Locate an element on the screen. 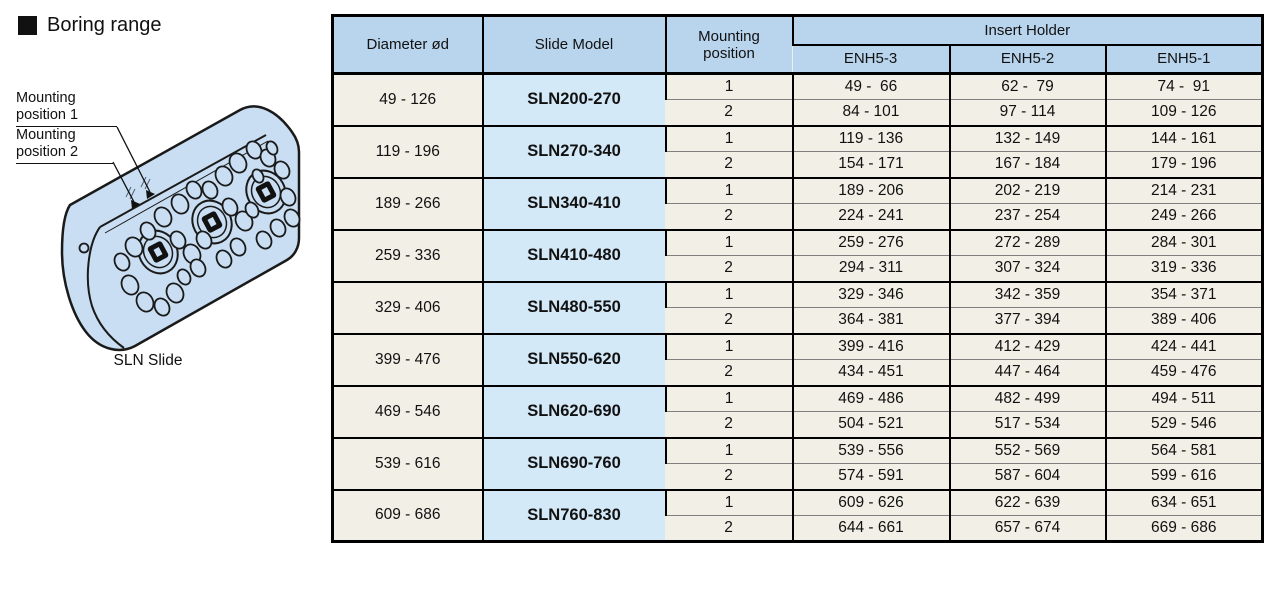 The height and width of the screenshot is (610, 1286). slide-model-cell: SLN270-340 is located at coordinates (573, 151).